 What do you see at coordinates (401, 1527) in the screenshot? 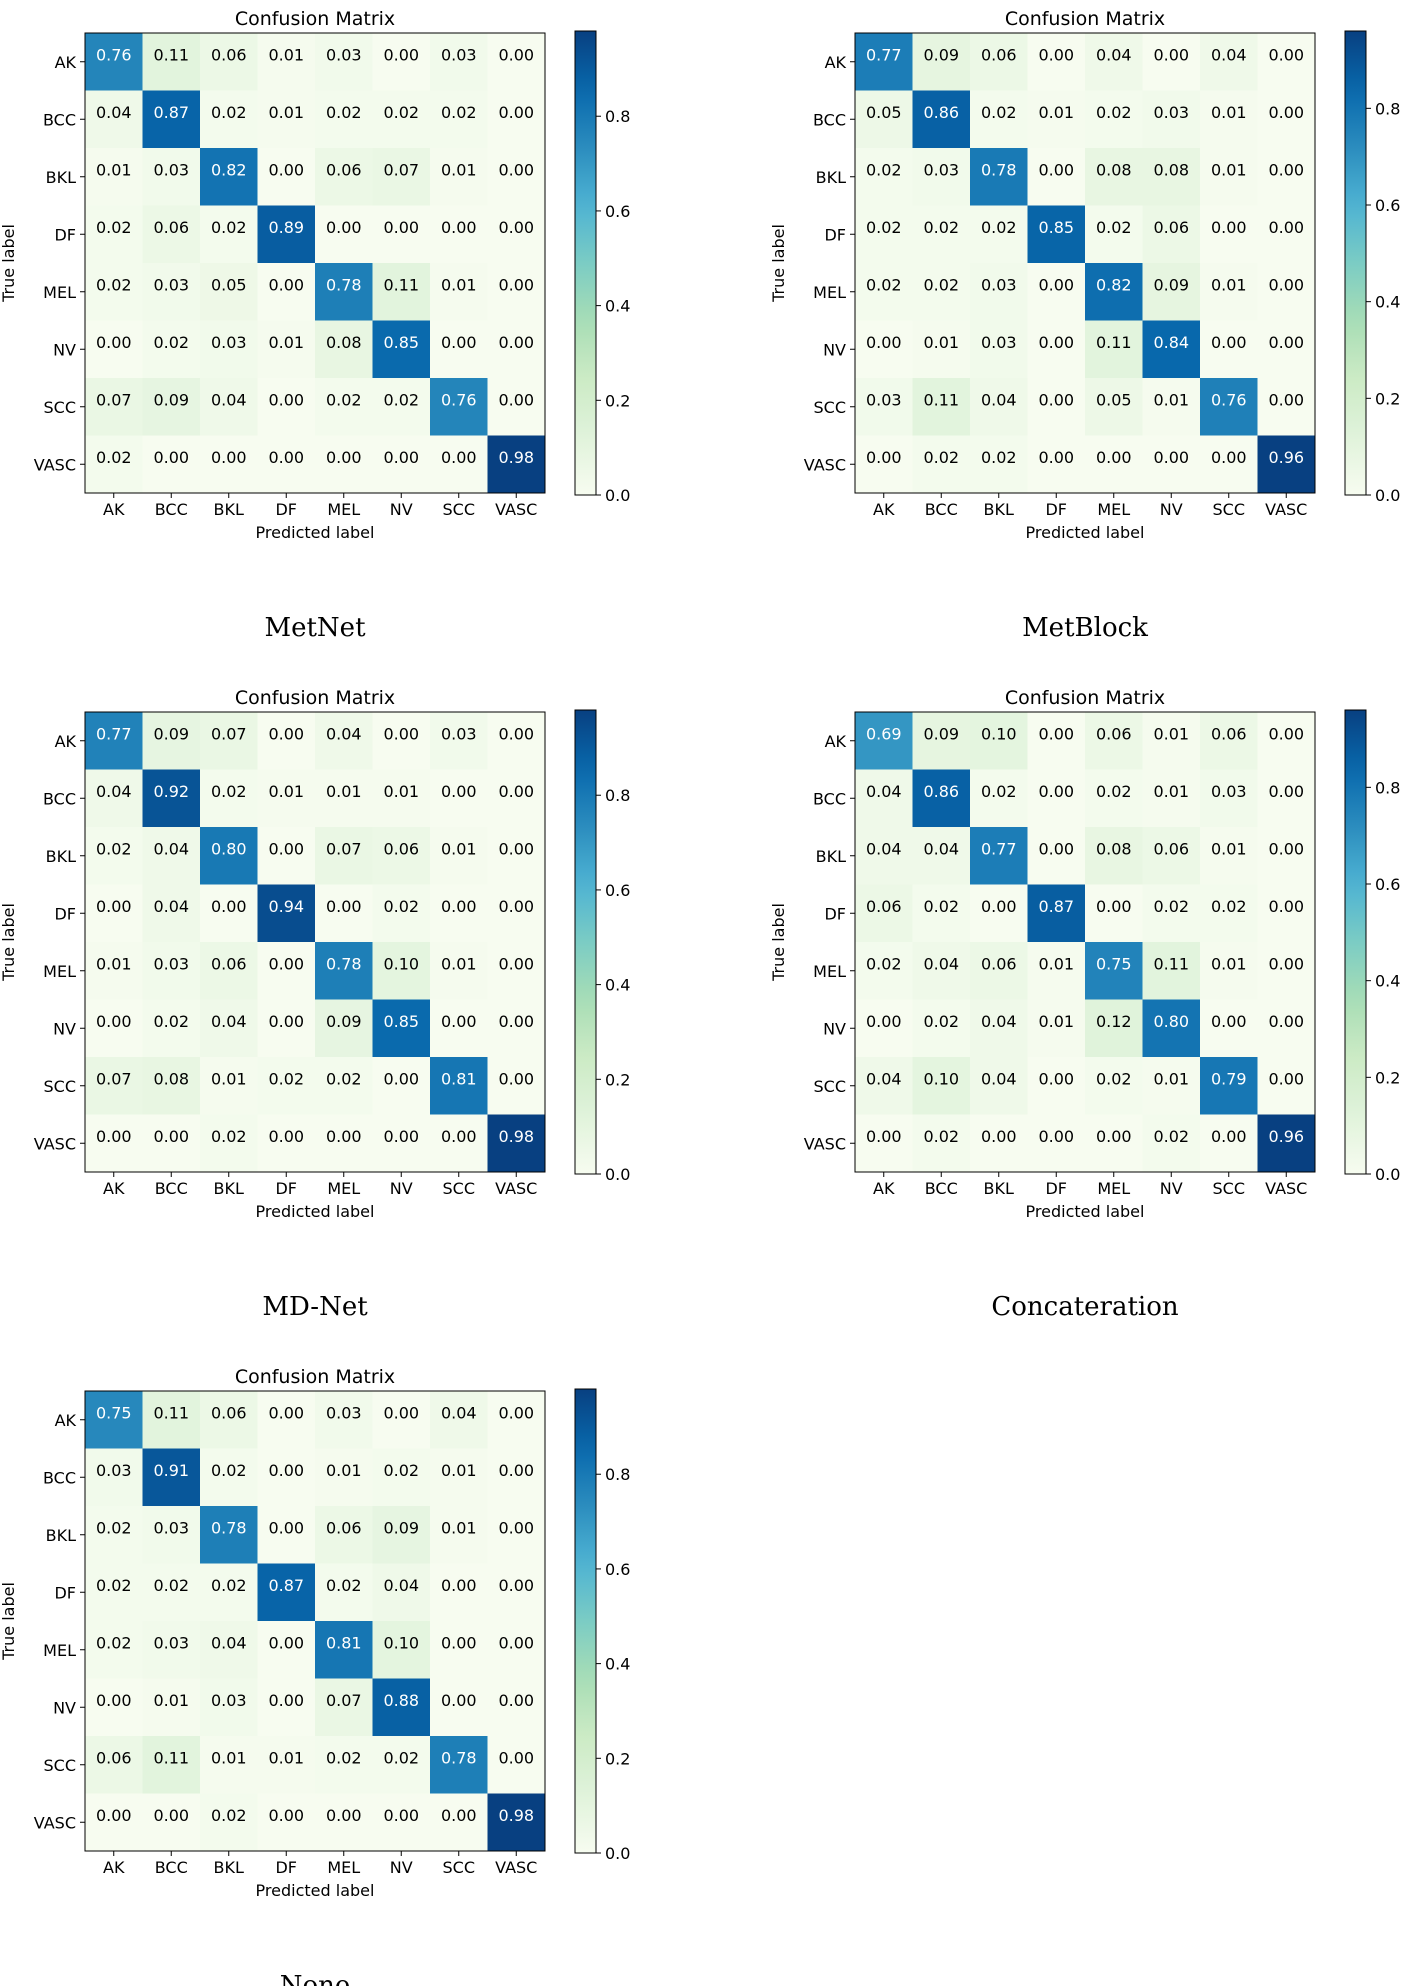
I see `cell-value-label: 0.09` at bounding box center [401, 1527].